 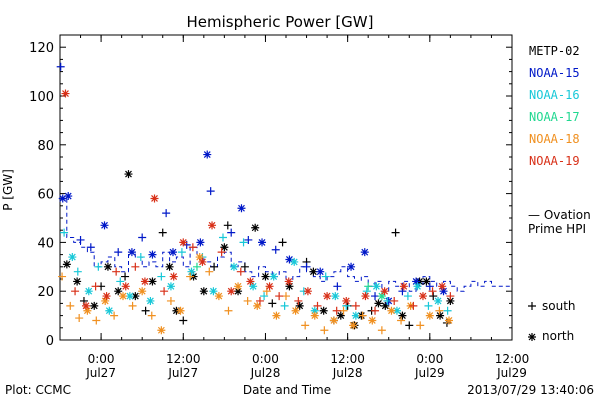 I want to click on x-axis-label: Date and Time, so click(x=287, y=390).